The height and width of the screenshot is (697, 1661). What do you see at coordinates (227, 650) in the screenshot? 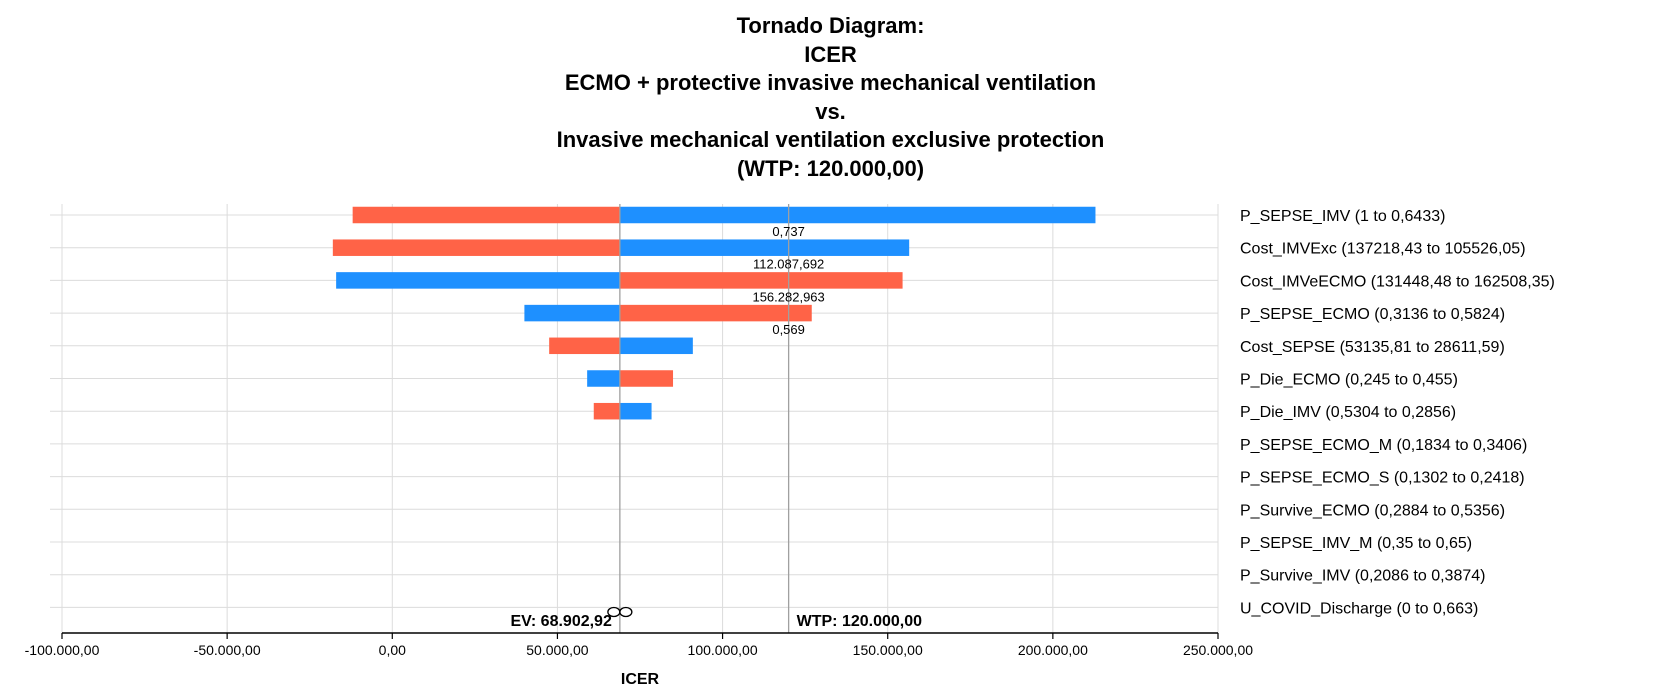
I see `x-tick-label: -50.000,00` at bounding box center [227, 650].